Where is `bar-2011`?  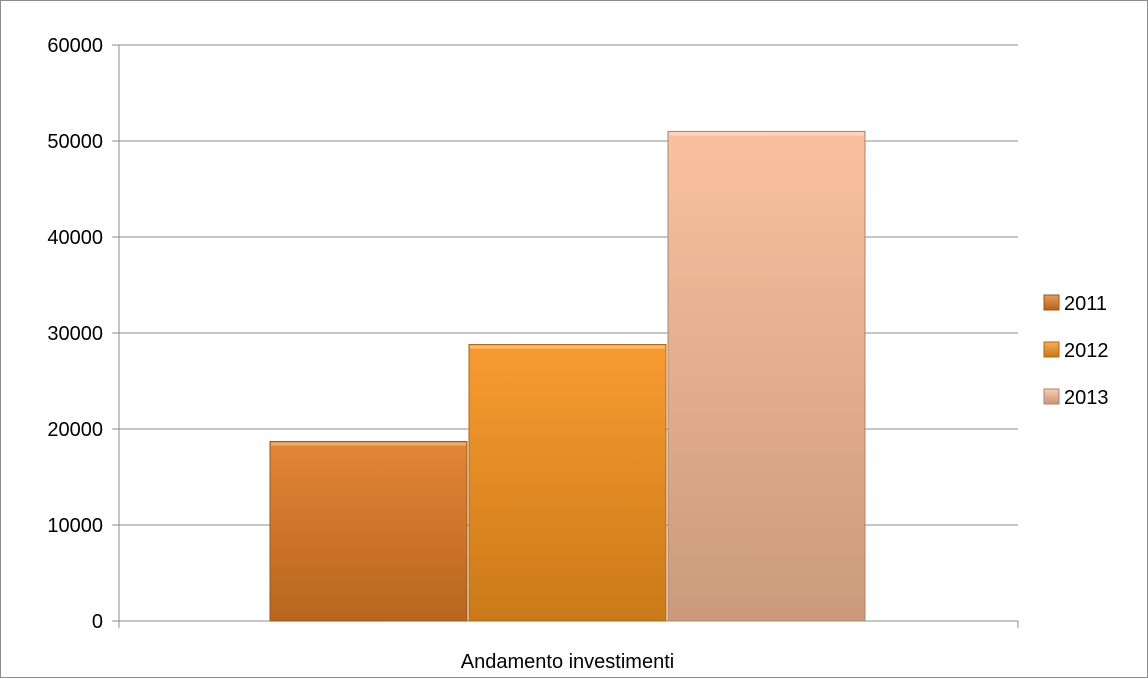
bar-2011 is located at coordinates (368, 531).